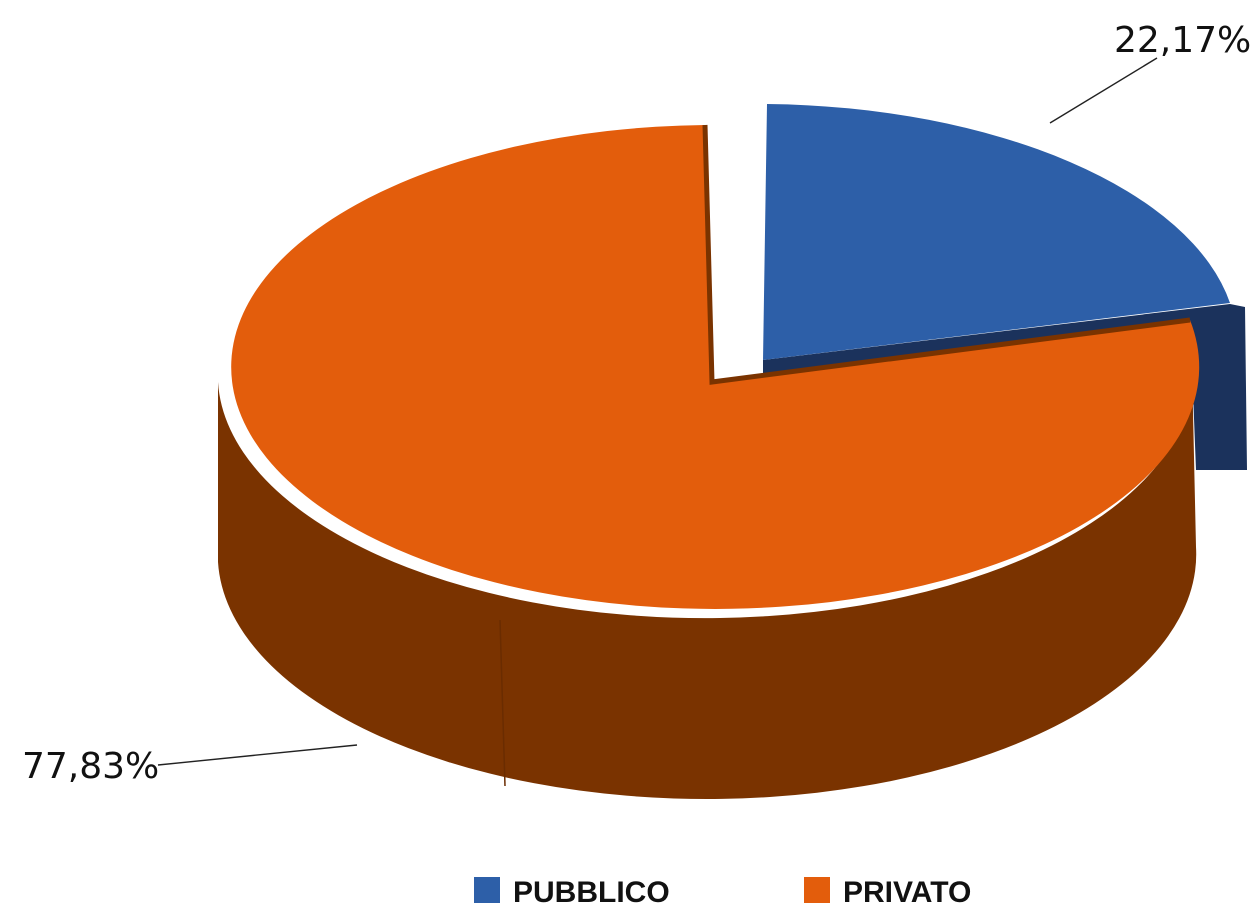 The width and height of the screenshot is (1256, 905). Describe the element at coordinates (996, 232) in the screenshot. I see `pie-slice-pubblico` at that location.